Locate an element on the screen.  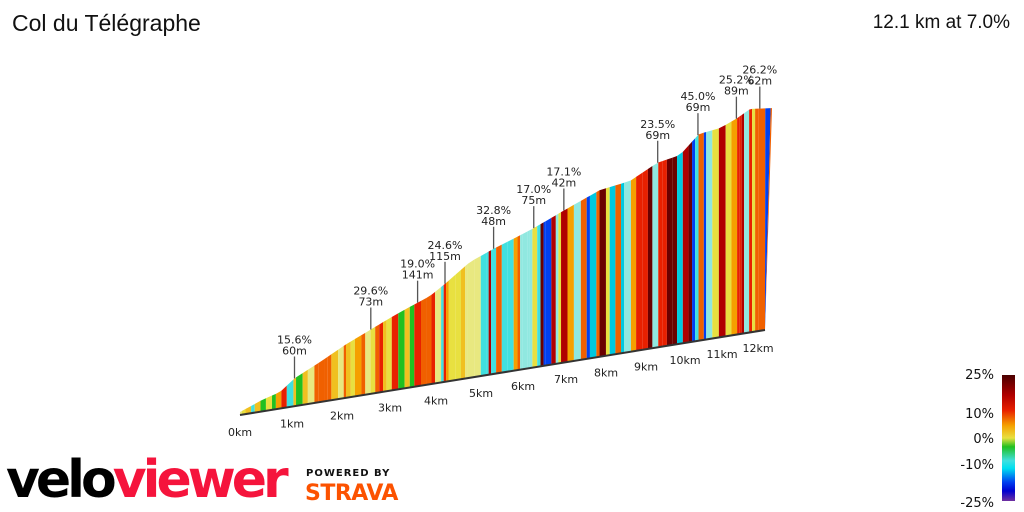
x-tick-label: 5km is located at coordinates (481, 393).